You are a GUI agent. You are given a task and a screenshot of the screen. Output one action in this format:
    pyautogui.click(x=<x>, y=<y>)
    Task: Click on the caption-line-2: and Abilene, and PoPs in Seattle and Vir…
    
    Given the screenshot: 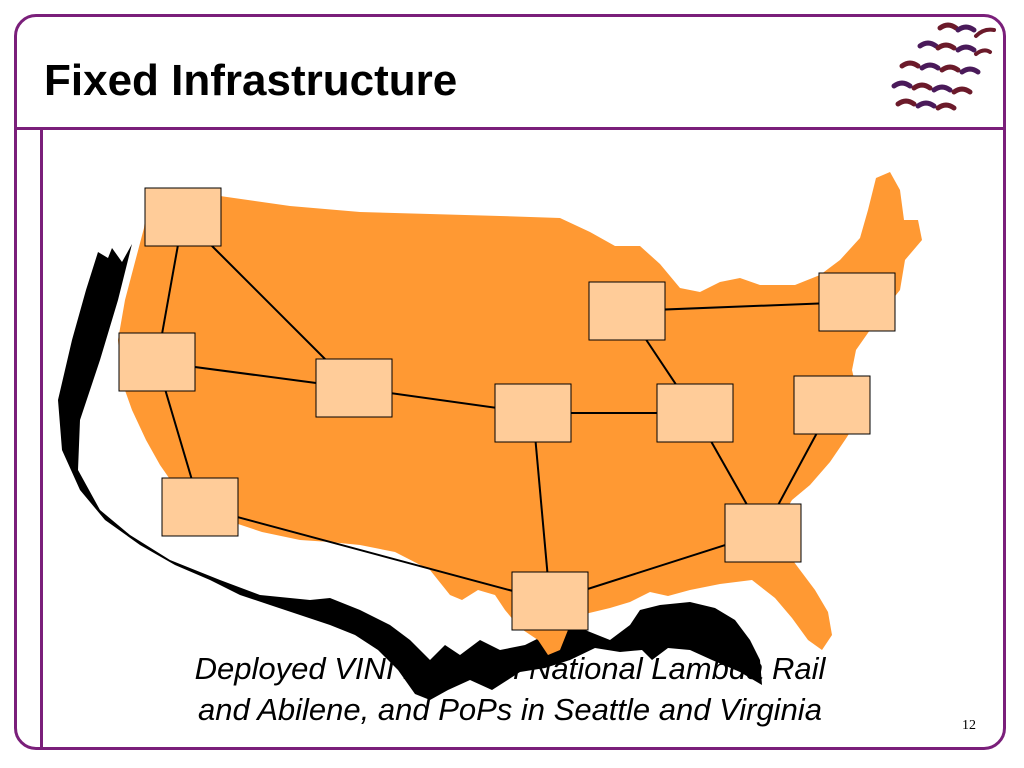 What is the action you would take?
    pyautogui.click(x=510, y=709)
    